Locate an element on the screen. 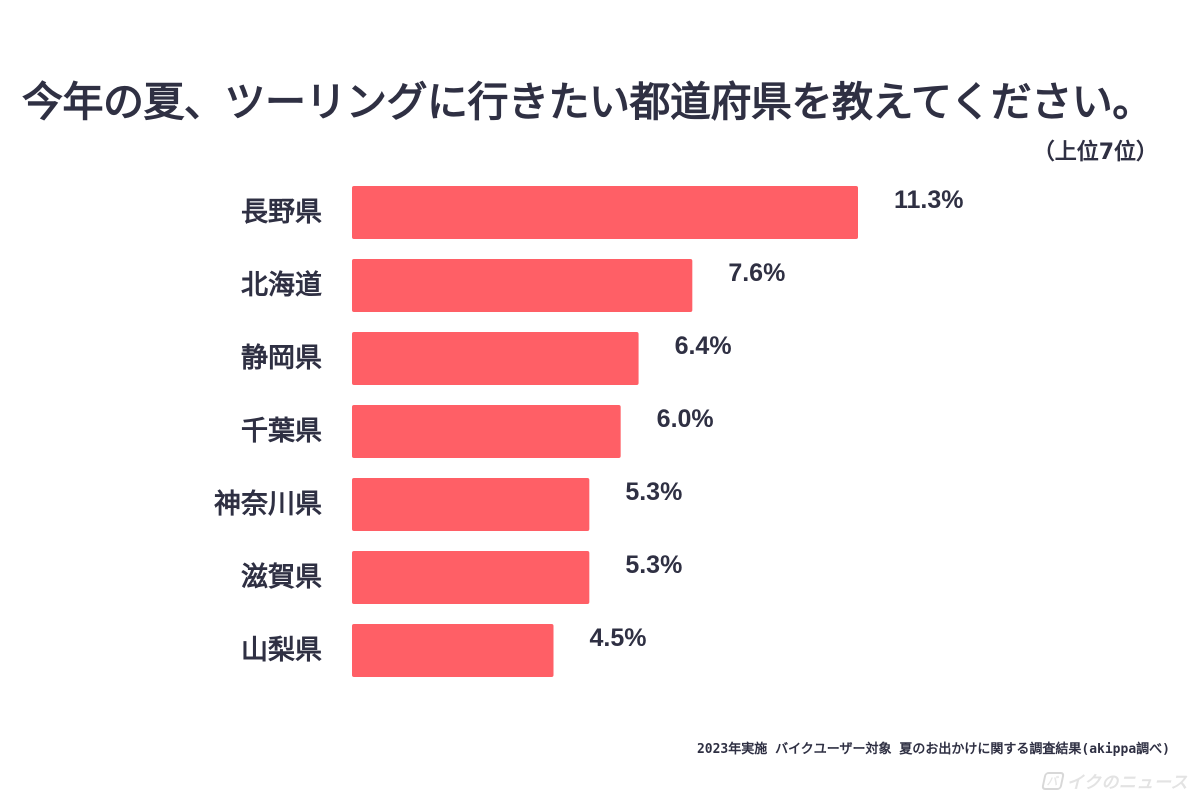 Image resolution: width=1200 pixels, height=800 pixels. value-label: 11.3% is located at coordinates (929, 200).